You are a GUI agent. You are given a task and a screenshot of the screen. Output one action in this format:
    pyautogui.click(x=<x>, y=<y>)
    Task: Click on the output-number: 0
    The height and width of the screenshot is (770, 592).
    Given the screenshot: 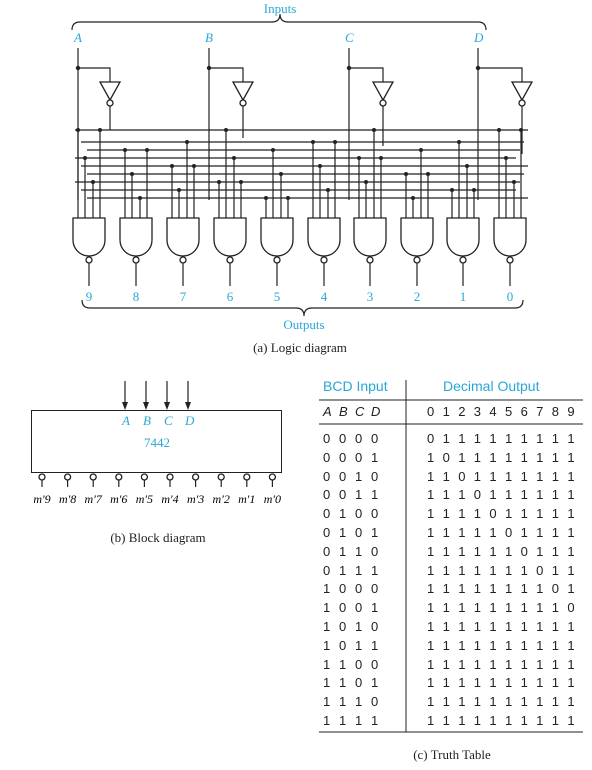 What is the action you would take?
    pyautogui.click(x=510, y=296)
    